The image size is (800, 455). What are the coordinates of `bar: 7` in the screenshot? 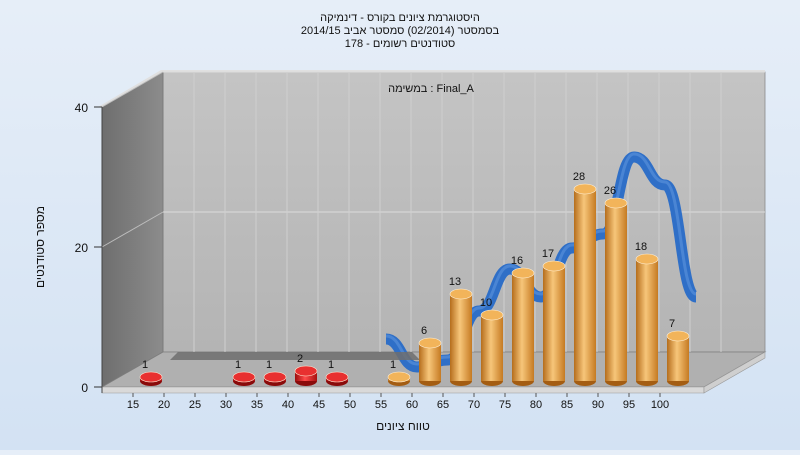 It's located at (678, 352).